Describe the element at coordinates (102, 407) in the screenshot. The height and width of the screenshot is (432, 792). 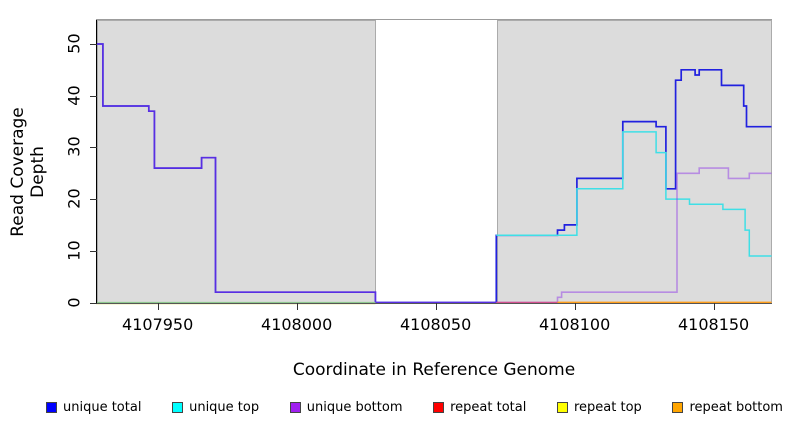
I see `legend-label: unique total` at that location.